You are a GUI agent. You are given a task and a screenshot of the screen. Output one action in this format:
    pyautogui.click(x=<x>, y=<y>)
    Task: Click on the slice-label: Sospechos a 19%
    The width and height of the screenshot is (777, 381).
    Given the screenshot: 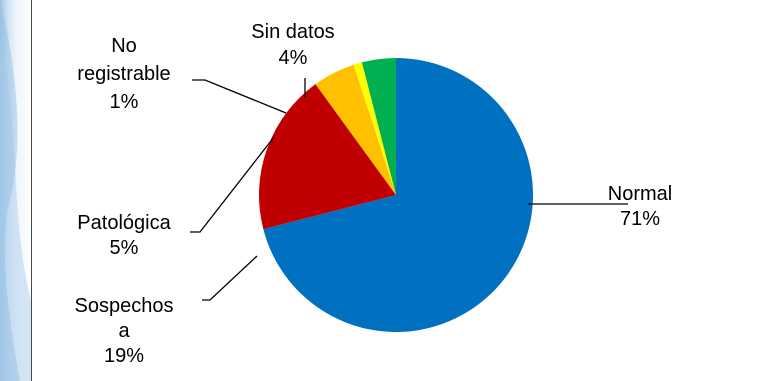 What is the action you would take?
    pyautogui.click(x=124, y=331)
    